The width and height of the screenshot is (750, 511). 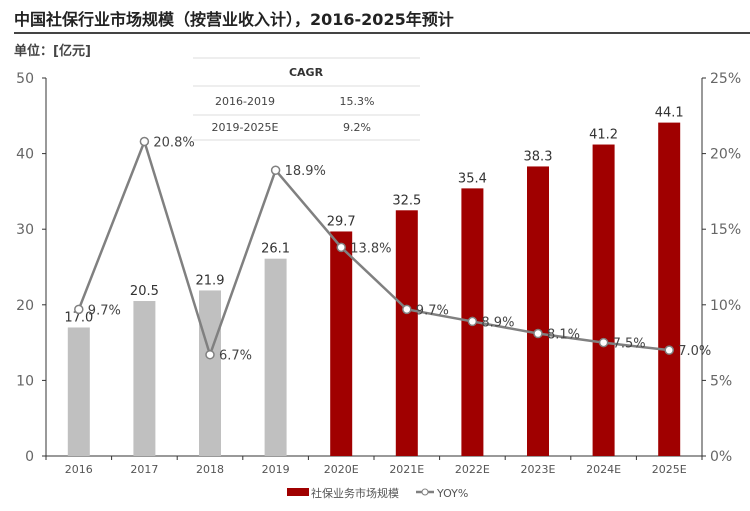 What do you see at coordinates (341, 247) in the screenshot?
I see `yoy-point-2020E` at bounding box center [341, 247].